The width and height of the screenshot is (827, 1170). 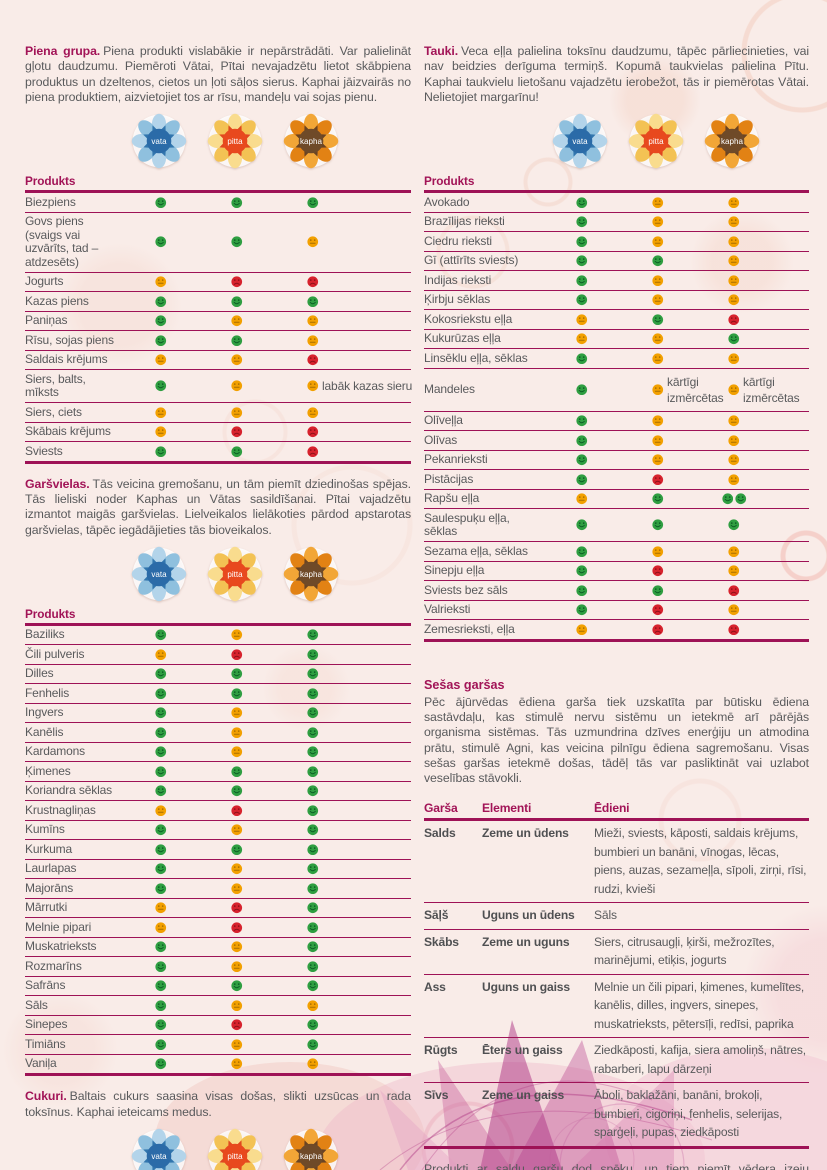 I want to click on product-name: Paniņas, so click(x=46, y=320).